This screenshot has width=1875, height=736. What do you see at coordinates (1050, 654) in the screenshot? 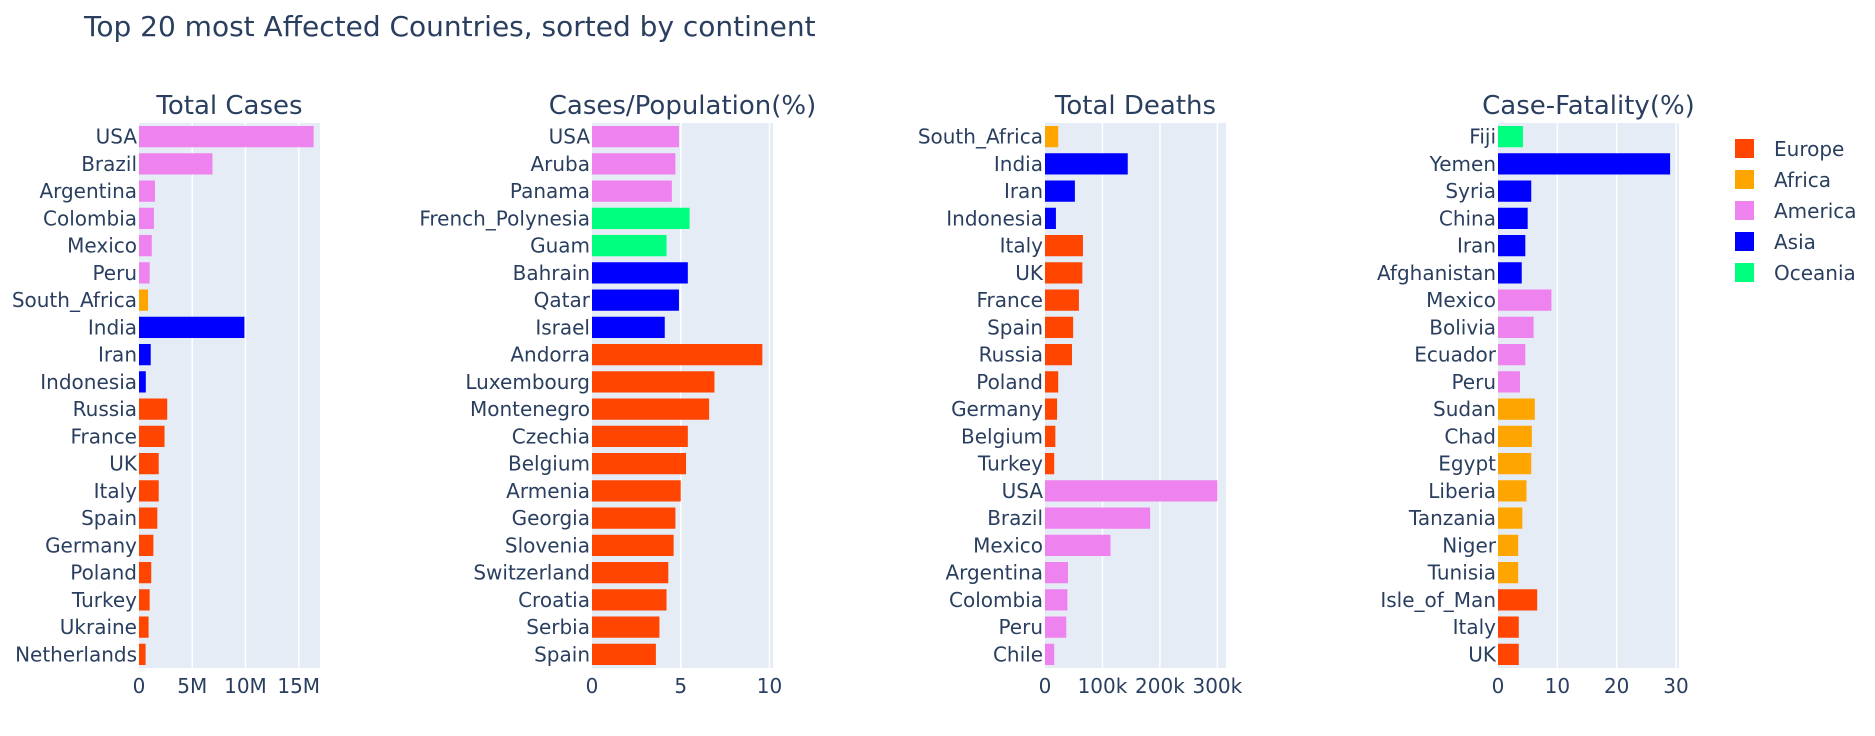
I see `bar-3-Chile` at bounding box center [1050, 654].